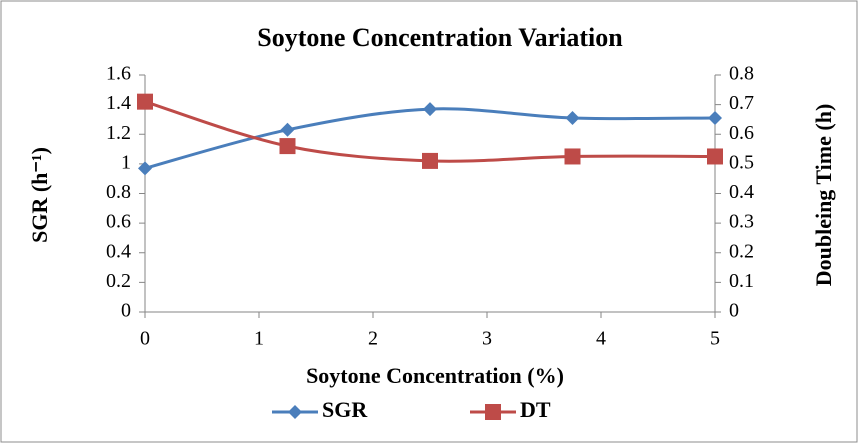 The height and width of the screenshot is (445, 860). I want to click on legend-label: SGR, so click(345, 409).